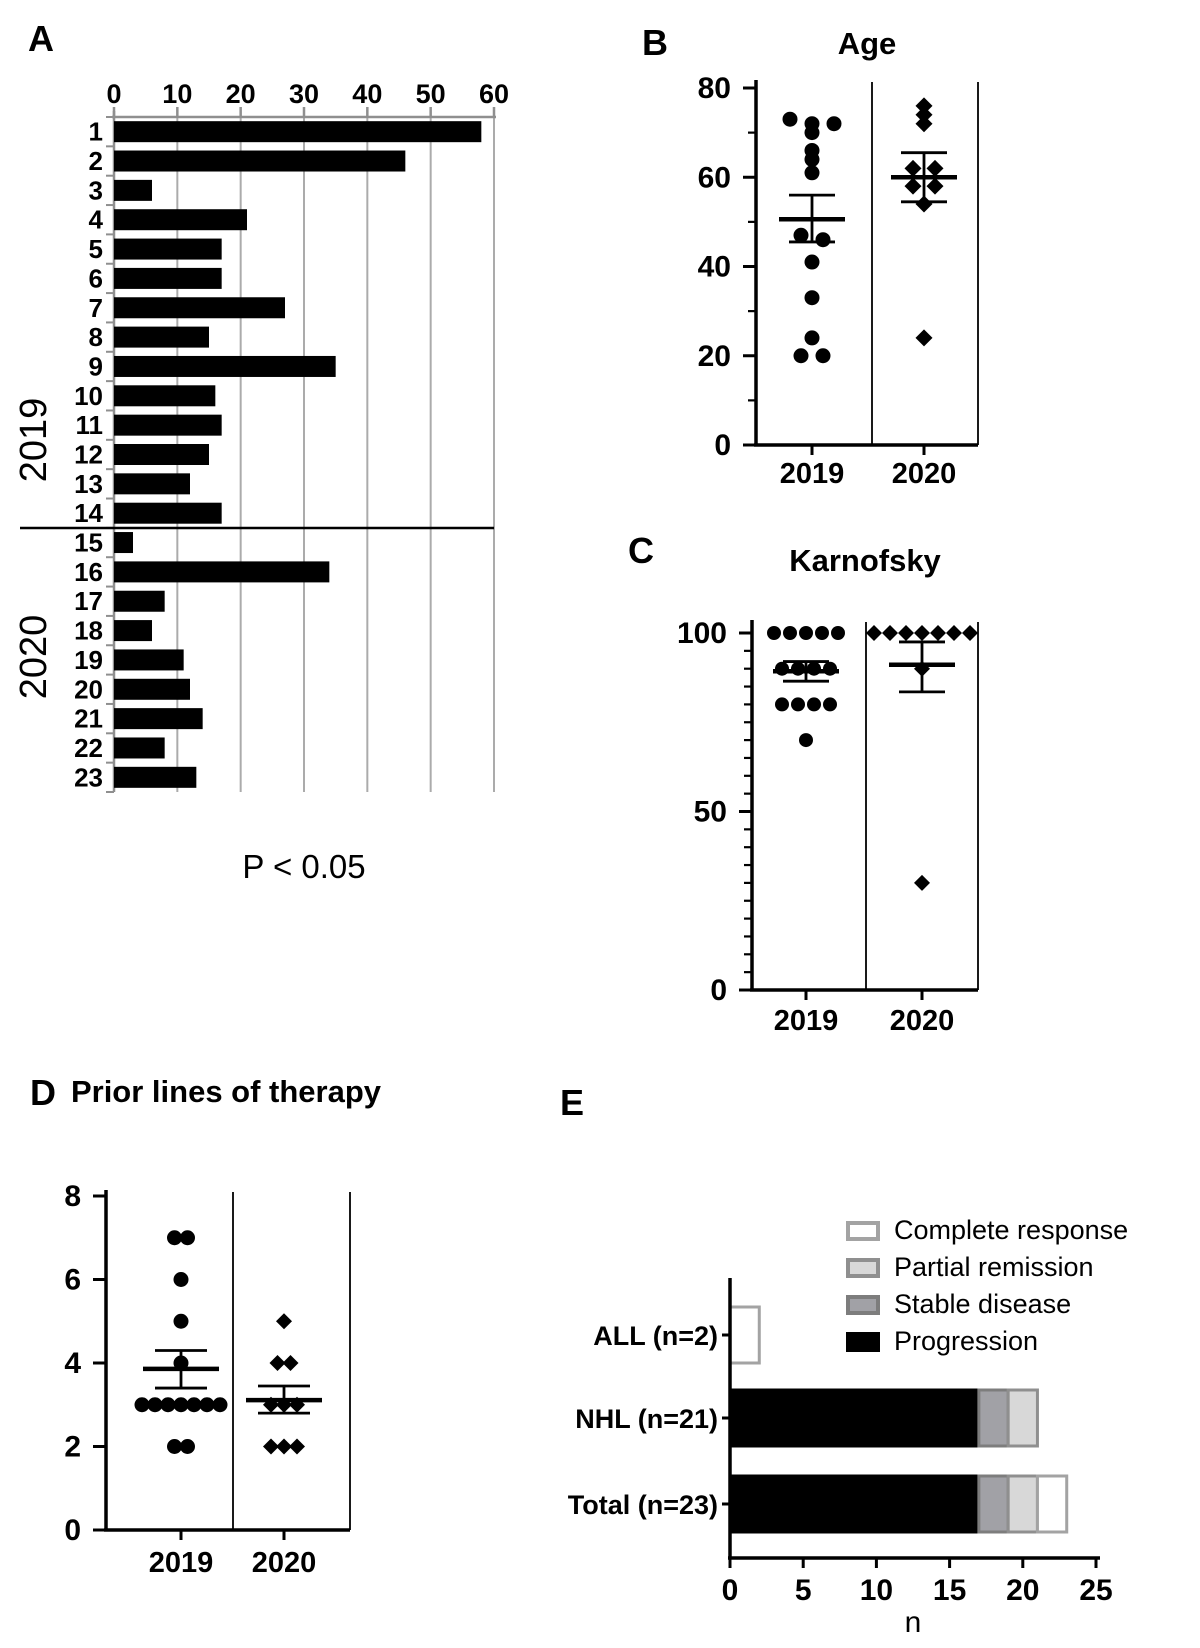 Image resolution: width=1200 pixels, height=1648 pixels. Describe the element at coordinates (90, 425) in the screenshot. I see `svg-text: 11` at that location.